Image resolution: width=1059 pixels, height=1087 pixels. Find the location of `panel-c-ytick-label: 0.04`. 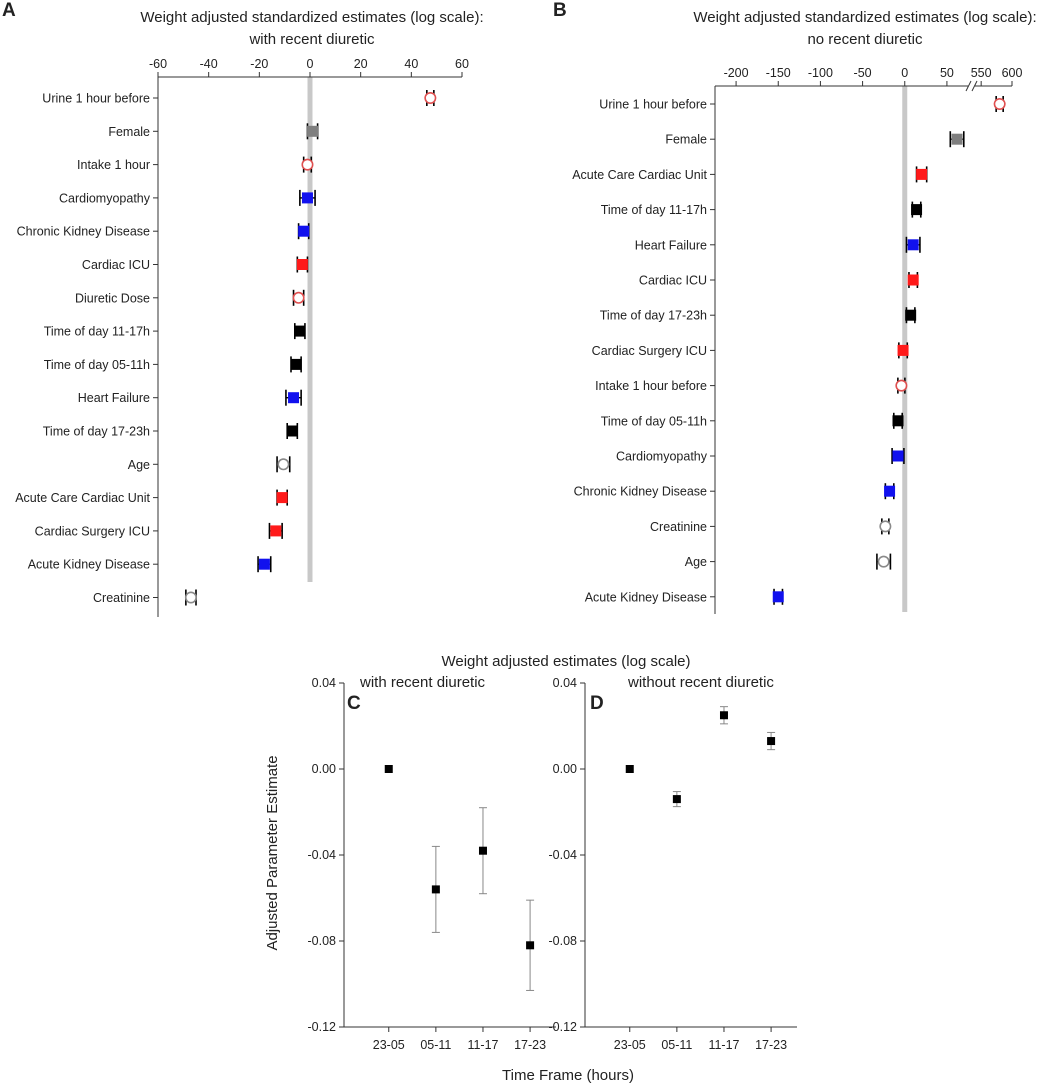

panel-c-ytick-label: 0.04 is located at coordinates (324, 683).